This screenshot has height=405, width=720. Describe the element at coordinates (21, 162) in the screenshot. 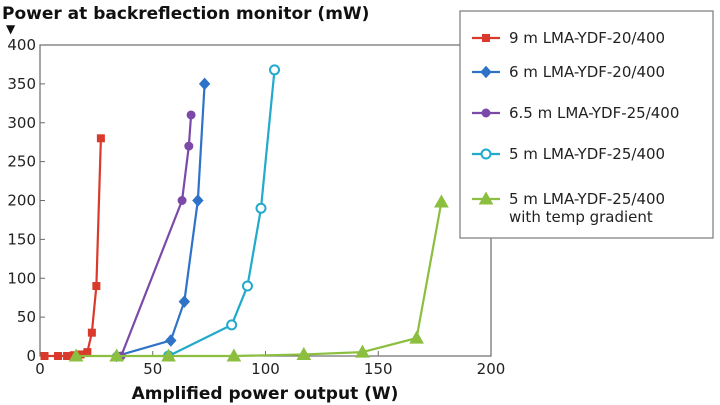

I see `y-tick-label: 250` at that location.